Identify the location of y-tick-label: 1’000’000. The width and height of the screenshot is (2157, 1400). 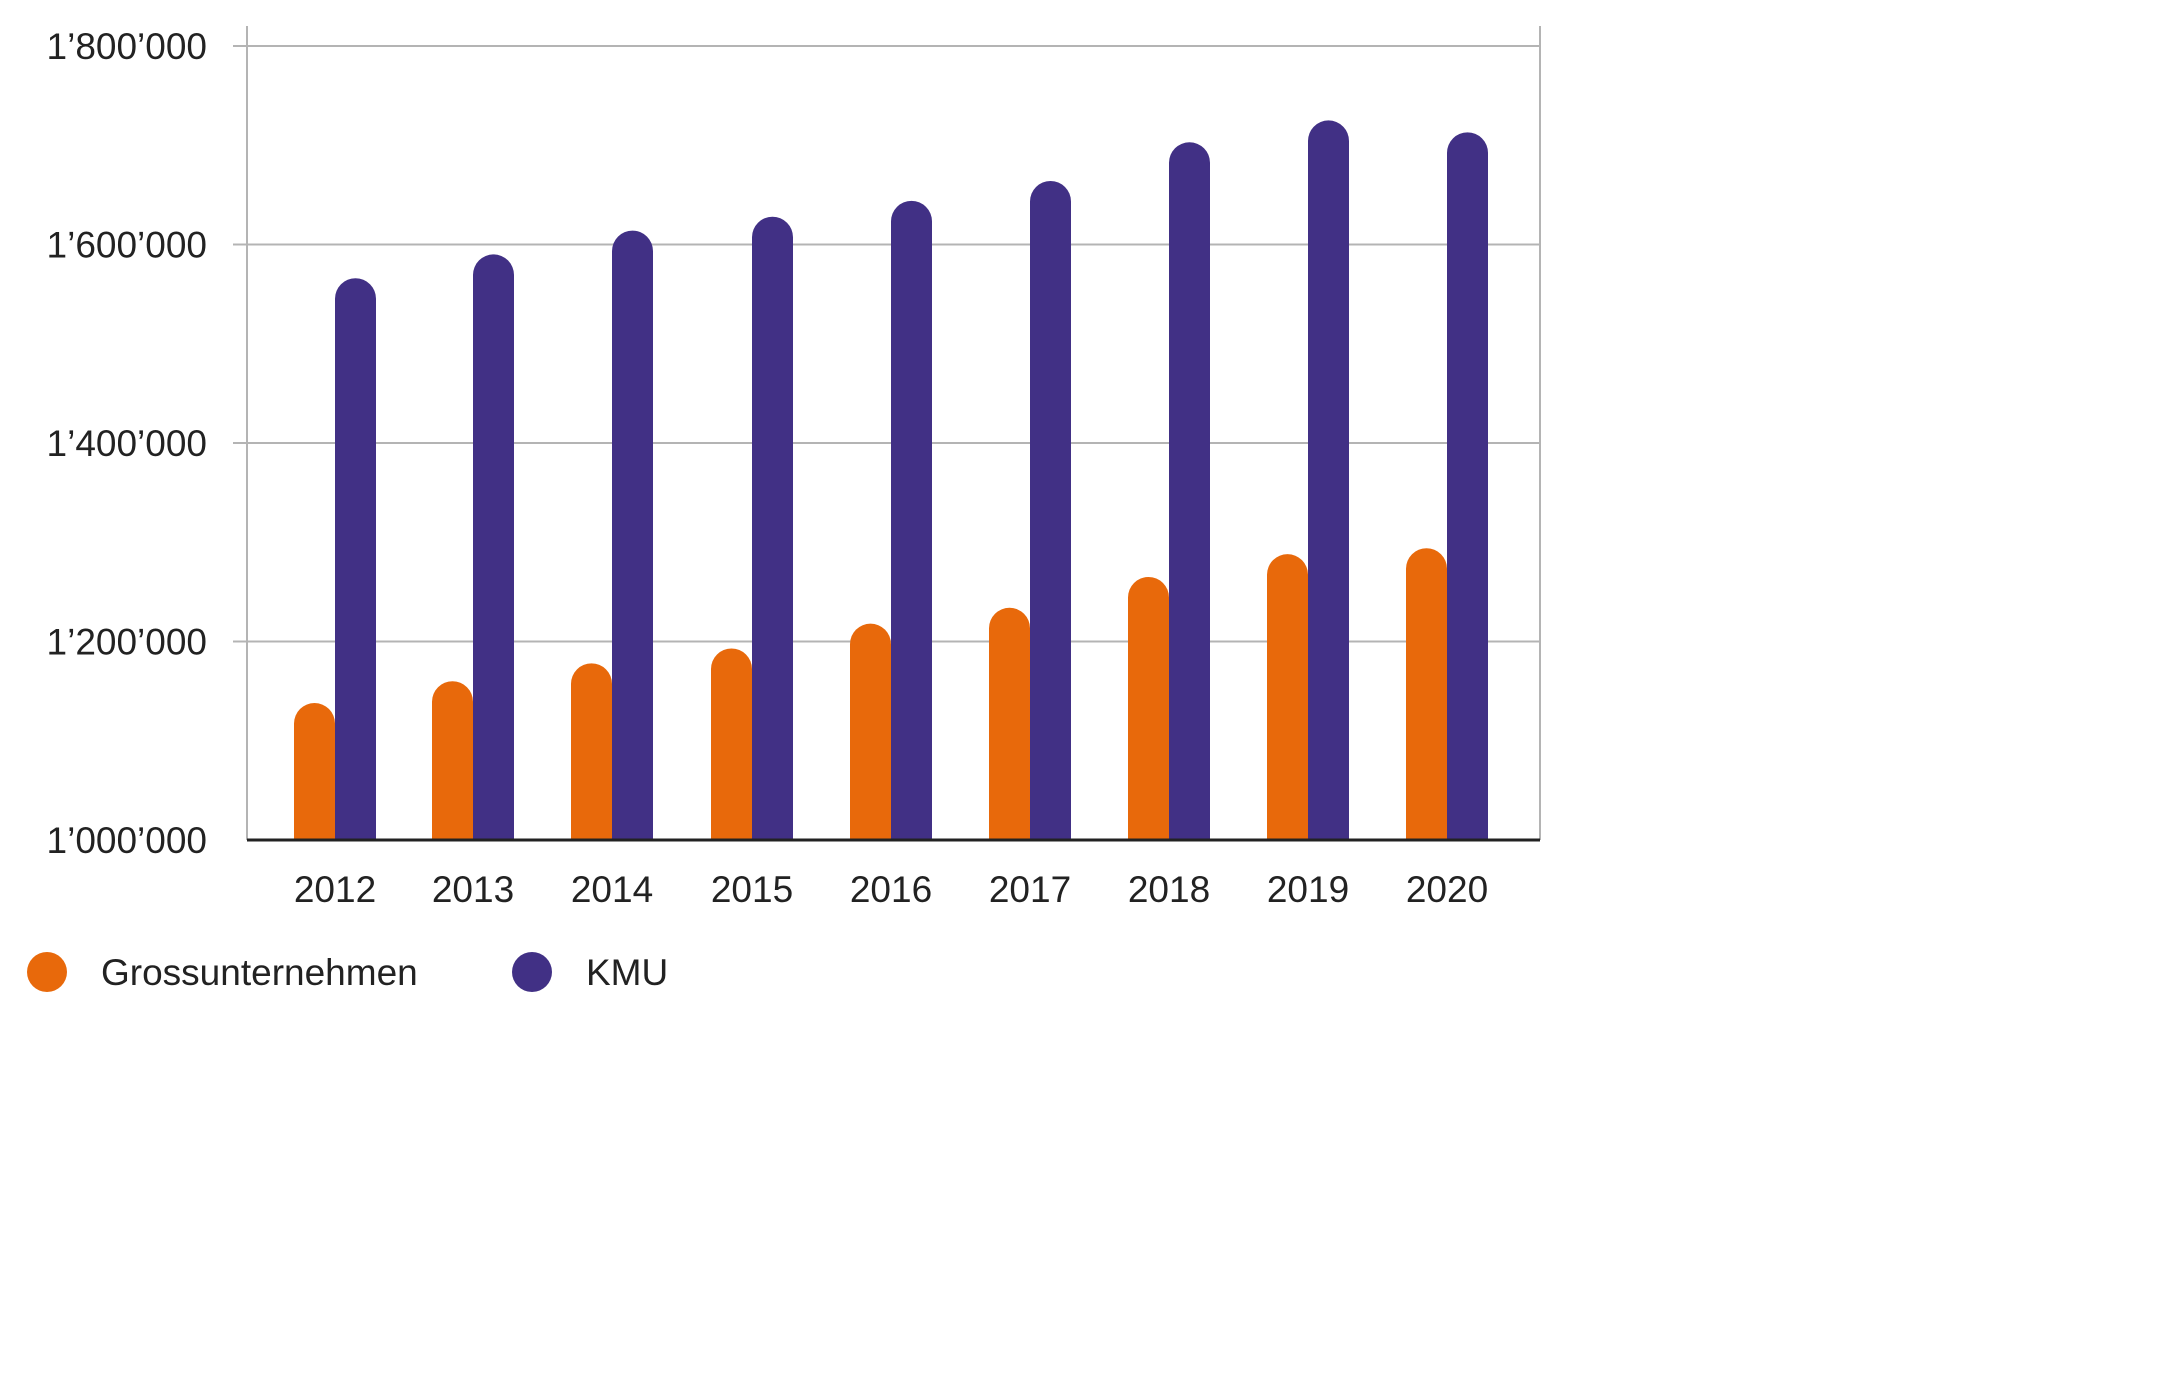
(127, 840).